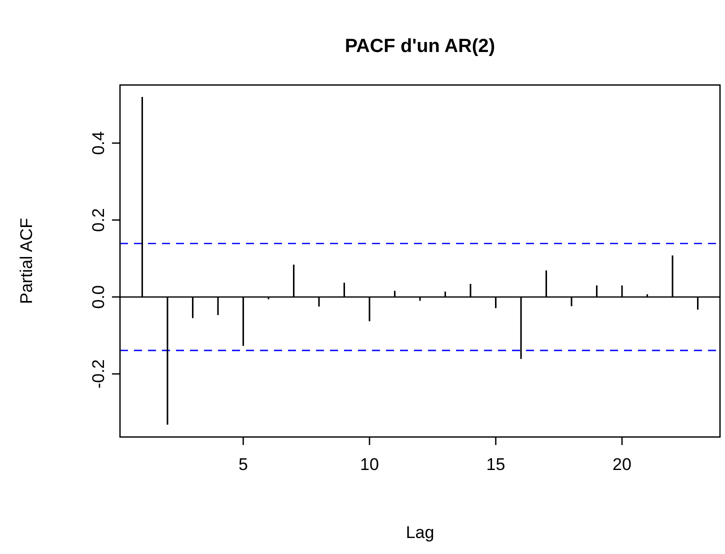  I want to click on x-axis-title: Lag, so click(420, 532).